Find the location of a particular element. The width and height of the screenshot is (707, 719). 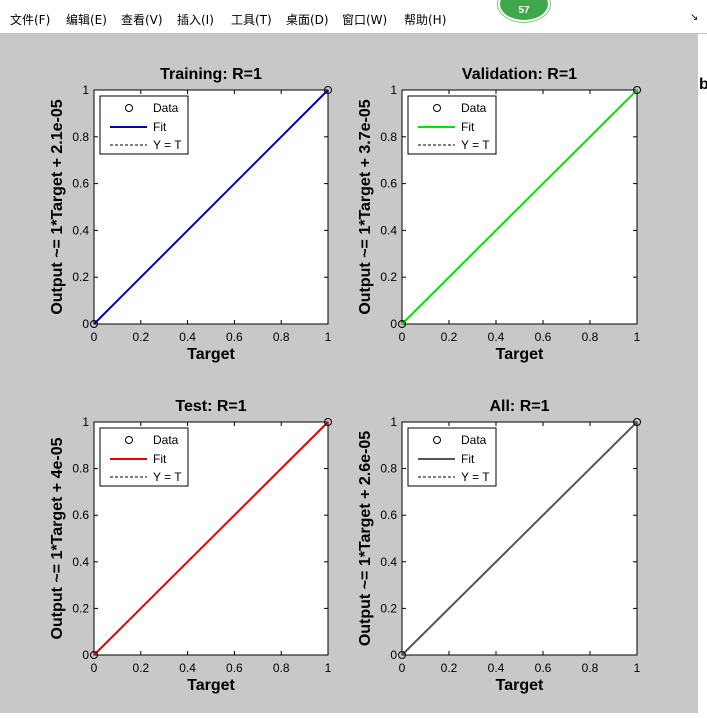

menu-item: 窗口(W) is located at coordinates (365, 20).